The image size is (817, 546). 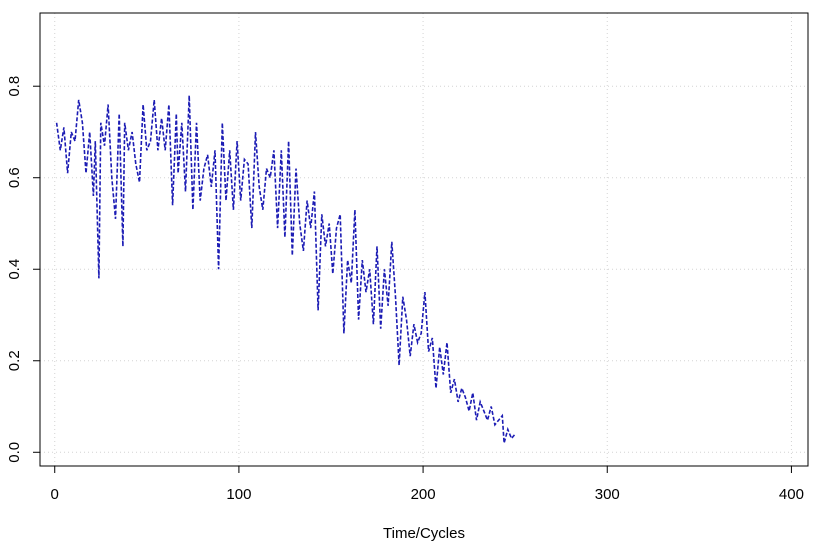 What do you see at coordinates (14, 177) in the screenshot?
I see `y-tick-label: 0.6` at bounding box center [14, 177].